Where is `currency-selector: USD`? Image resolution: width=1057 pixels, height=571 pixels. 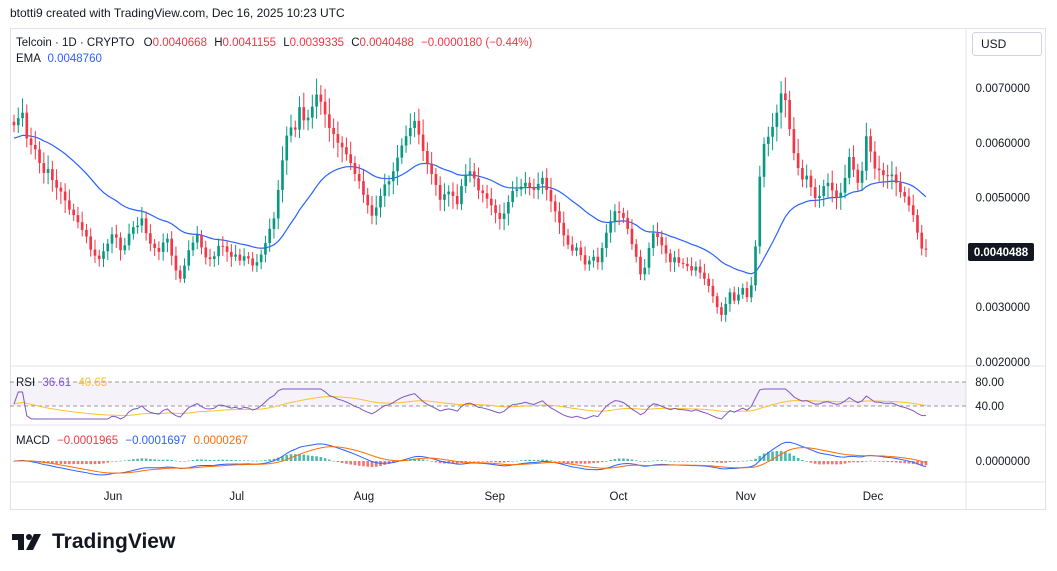
currency-selector: USD is located at coordinates (1007, 44).